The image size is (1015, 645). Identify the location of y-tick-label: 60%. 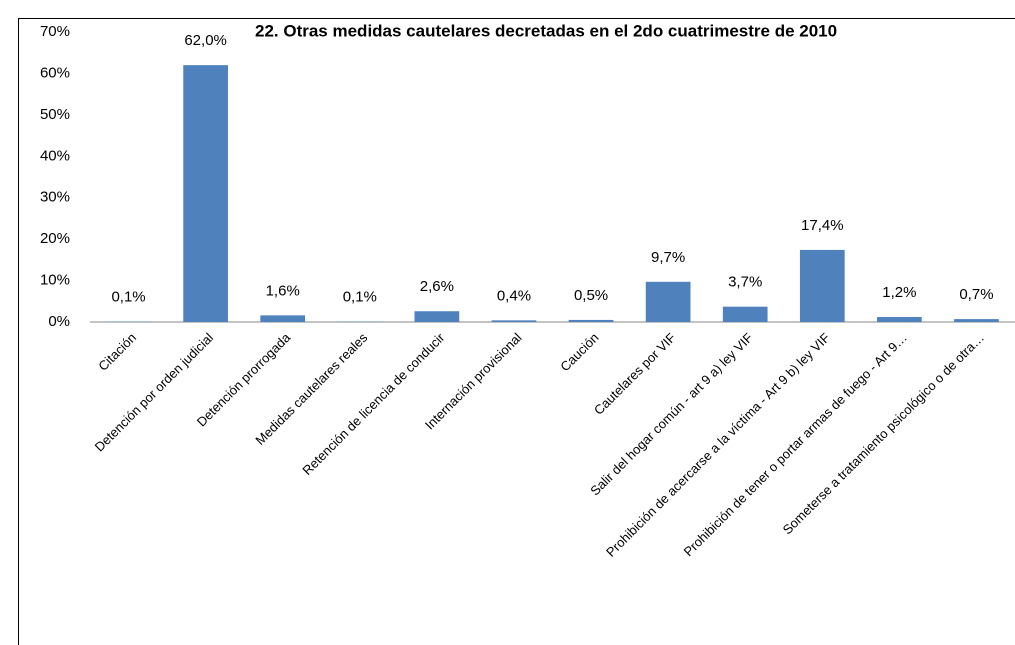
(55, 72).